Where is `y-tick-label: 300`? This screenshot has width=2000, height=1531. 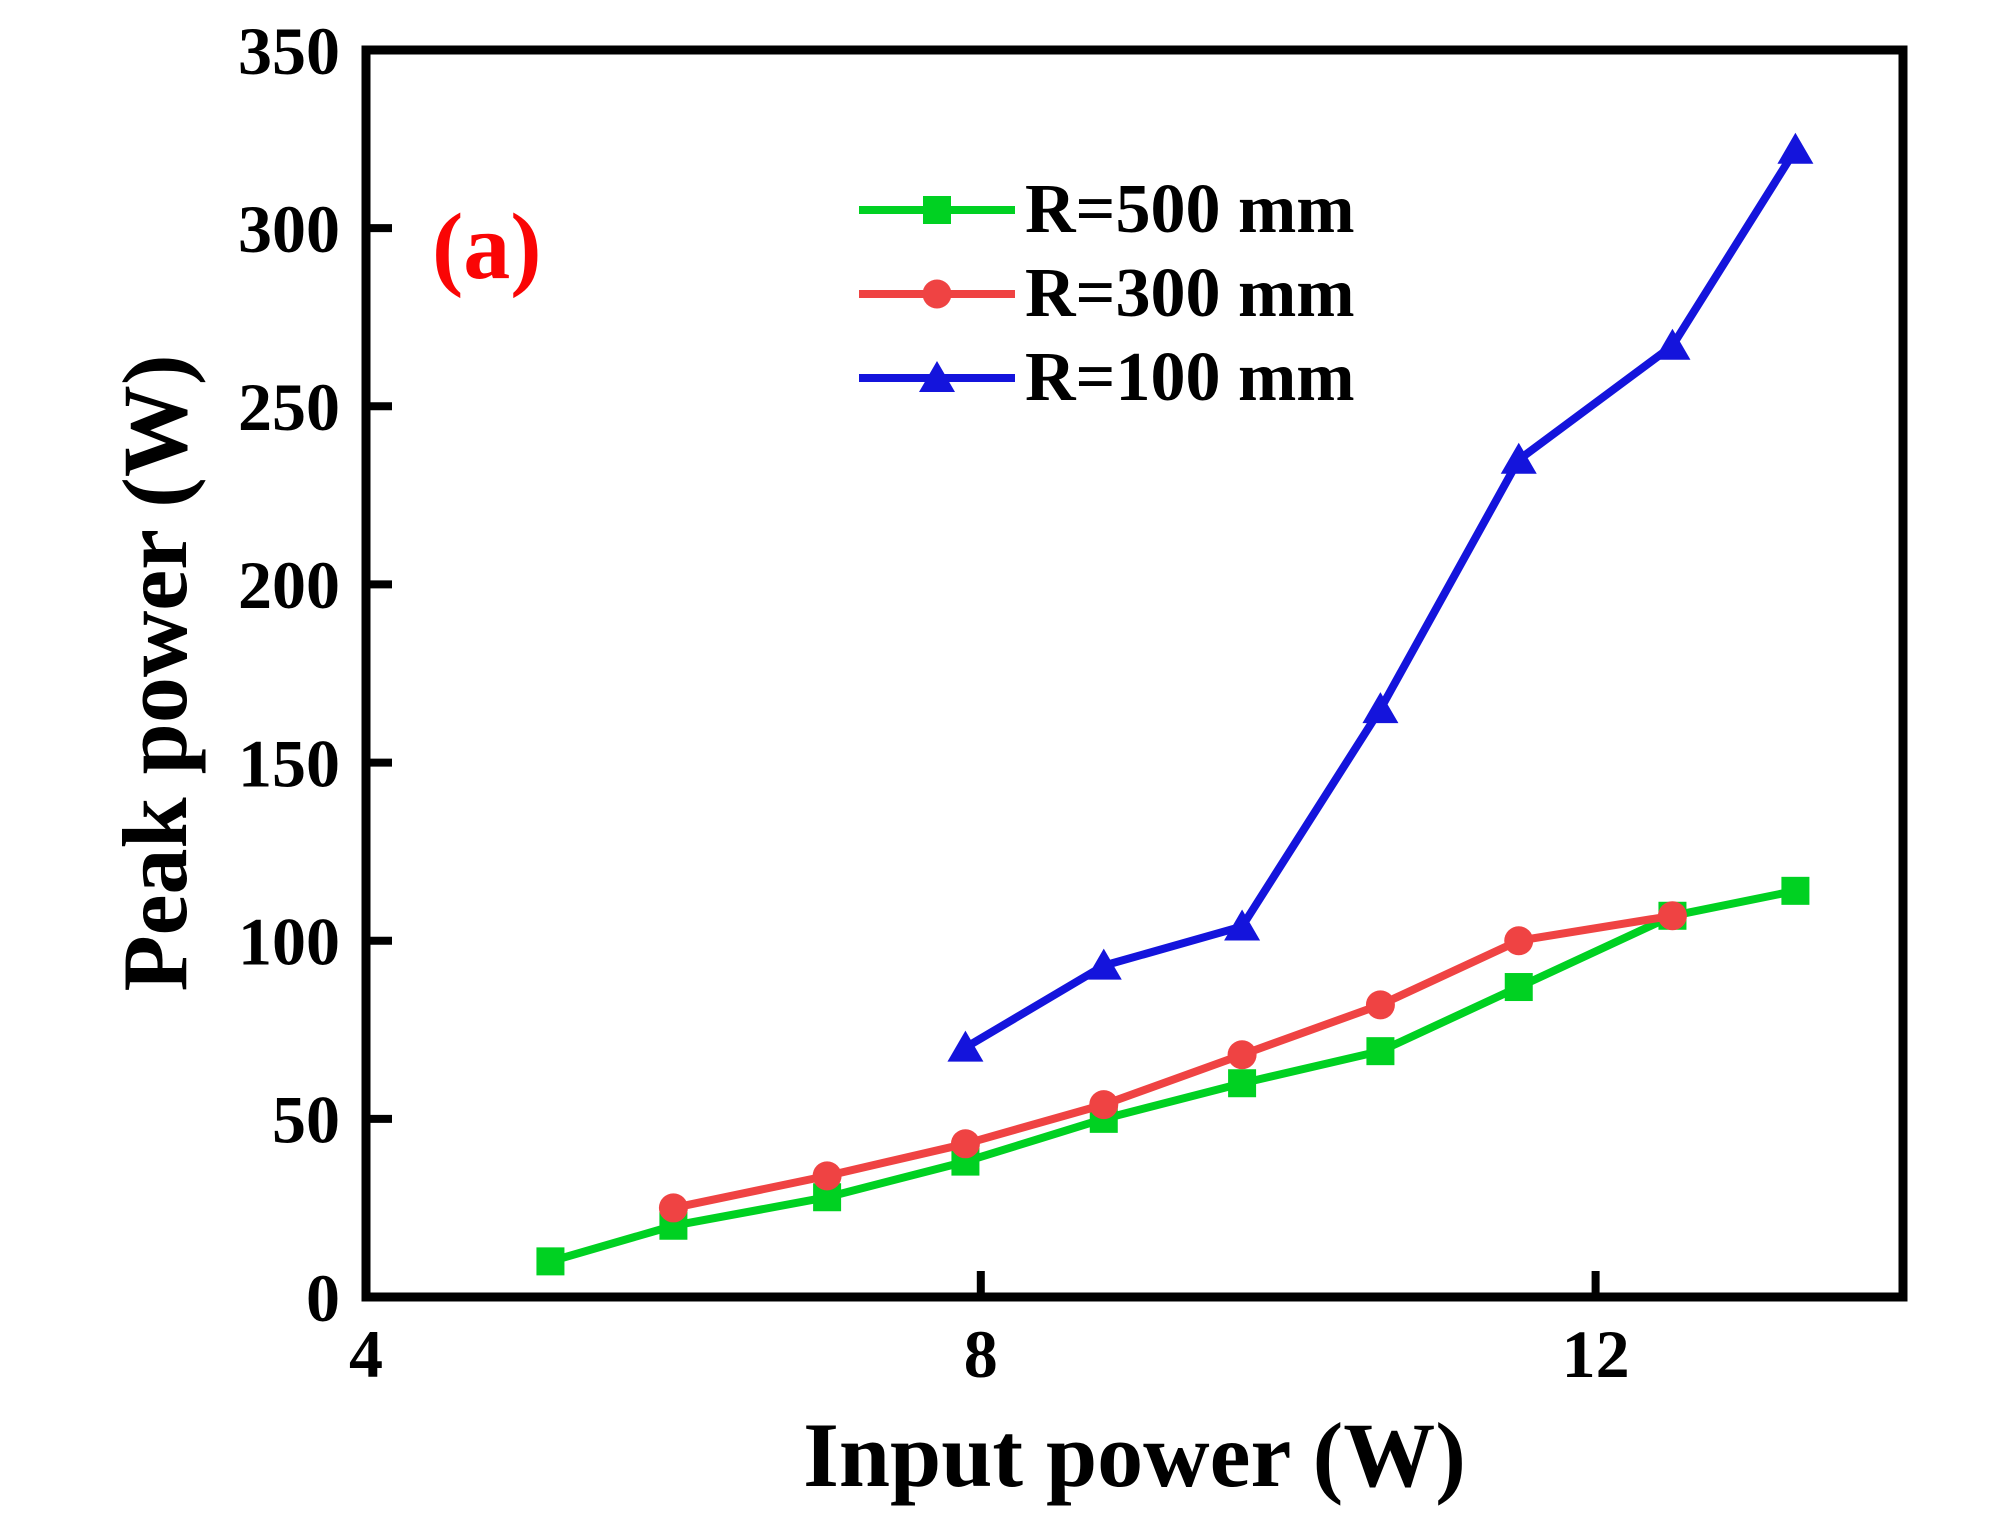
y-tick-label: 300 is located at coordinates (289, 229).